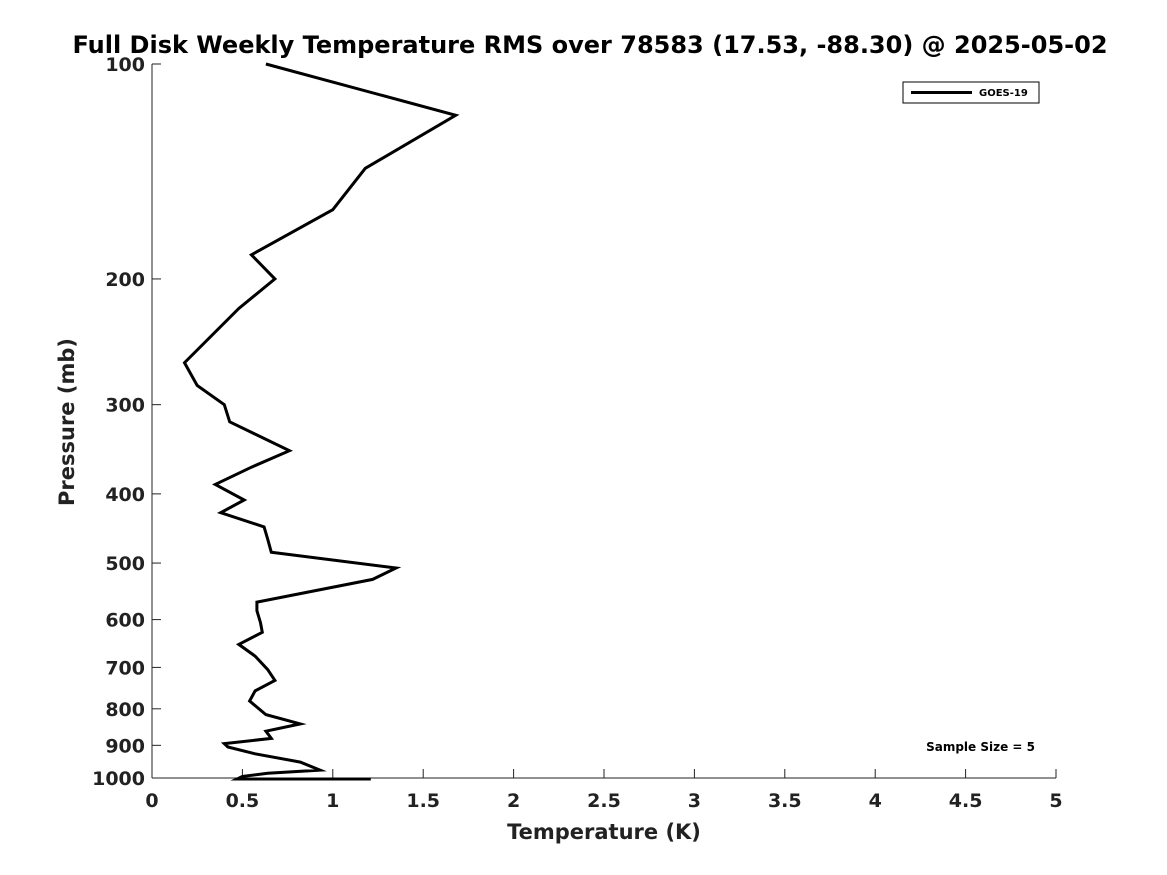  Describe the element at coordinates (966, 801) in the screenshot. I see `x-tick-label: 4.5` at that location.